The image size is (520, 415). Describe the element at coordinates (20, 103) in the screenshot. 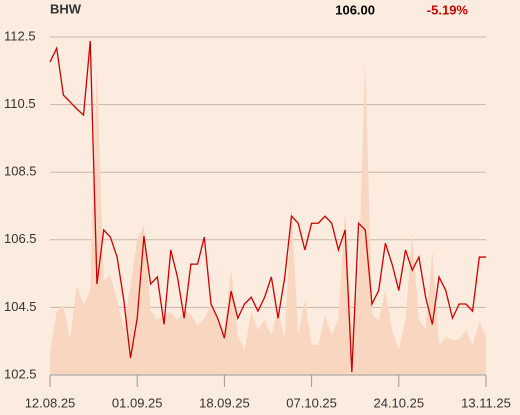

I see `y-tick-label: 110.5` at that location.